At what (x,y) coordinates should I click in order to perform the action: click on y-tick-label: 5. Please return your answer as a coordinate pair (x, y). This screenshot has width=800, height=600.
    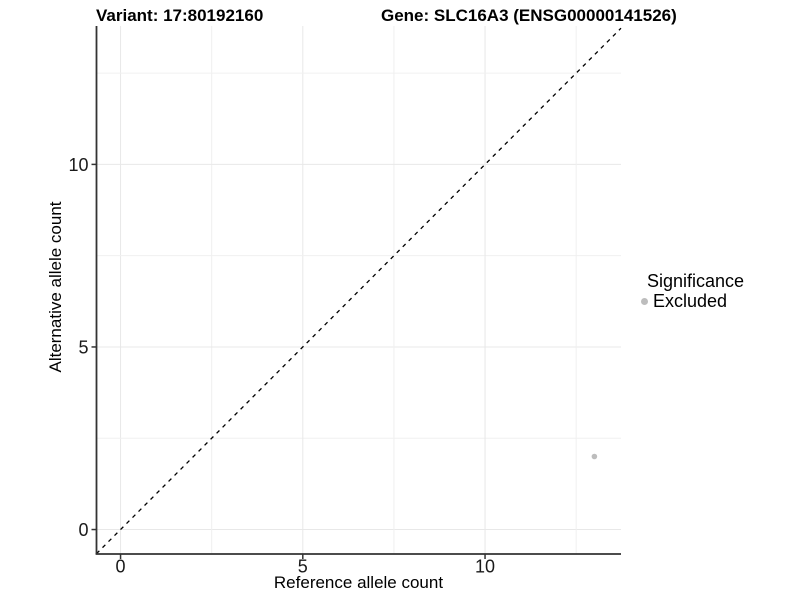
    Looking at the image, I should click on (83, 347).